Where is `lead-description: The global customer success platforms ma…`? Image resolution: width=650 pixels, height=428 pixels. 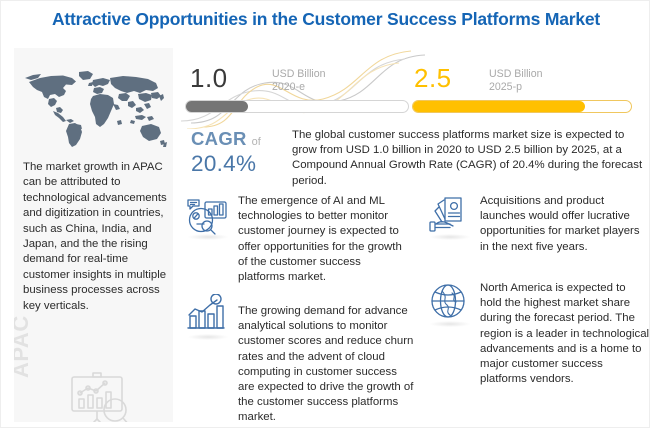 lead-description: The global customer success platforms ma… is located at coordinates (467, 158).